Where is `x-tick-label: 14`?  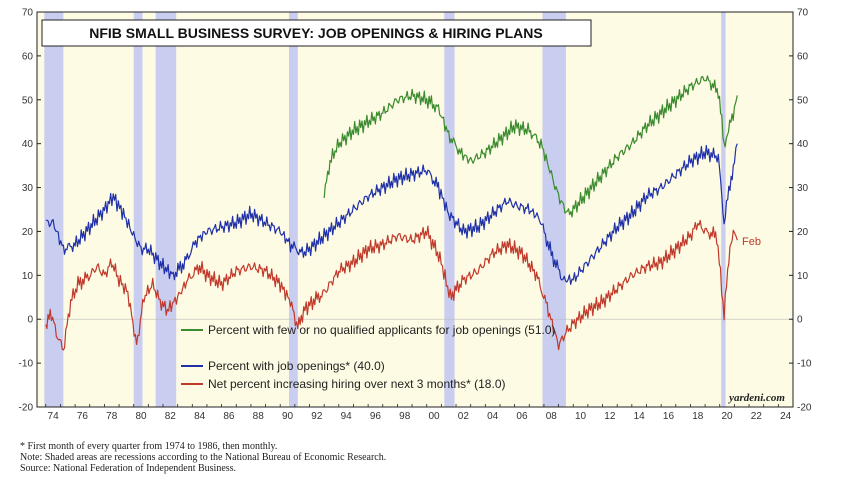 x-tick-label: 14 is located at coordinates (640, 416).